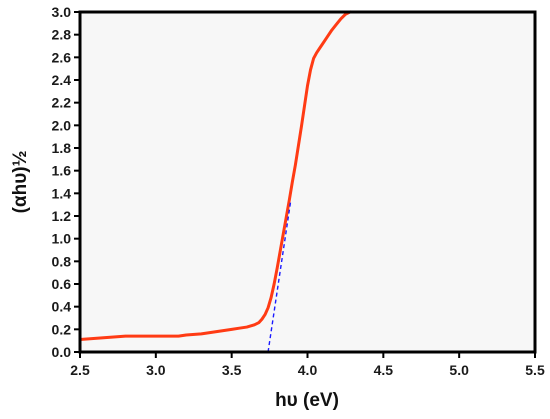  I want to click on y-tick-label: 0.2, so click(62, 329).